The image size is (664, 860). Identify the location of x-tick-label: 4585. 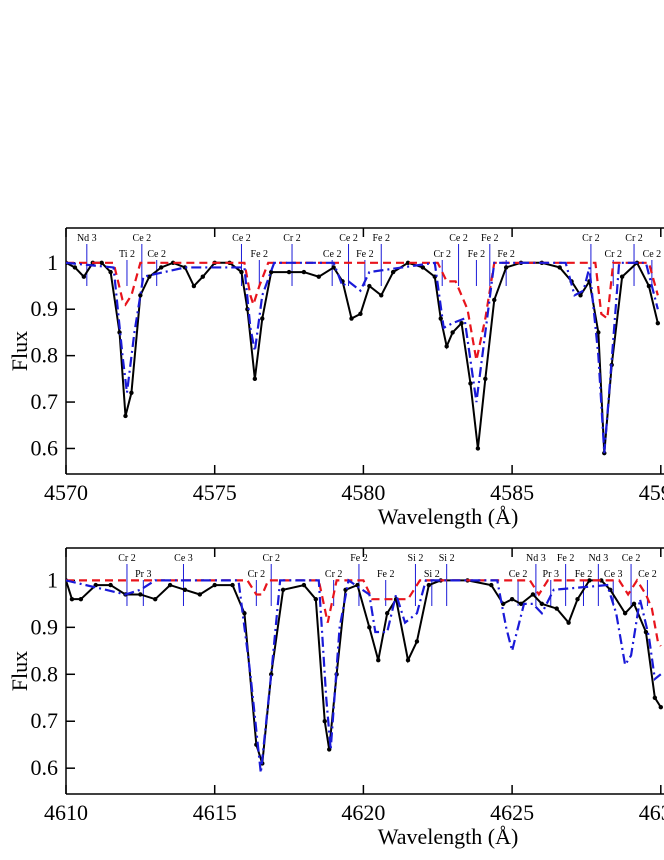
(512, 492).